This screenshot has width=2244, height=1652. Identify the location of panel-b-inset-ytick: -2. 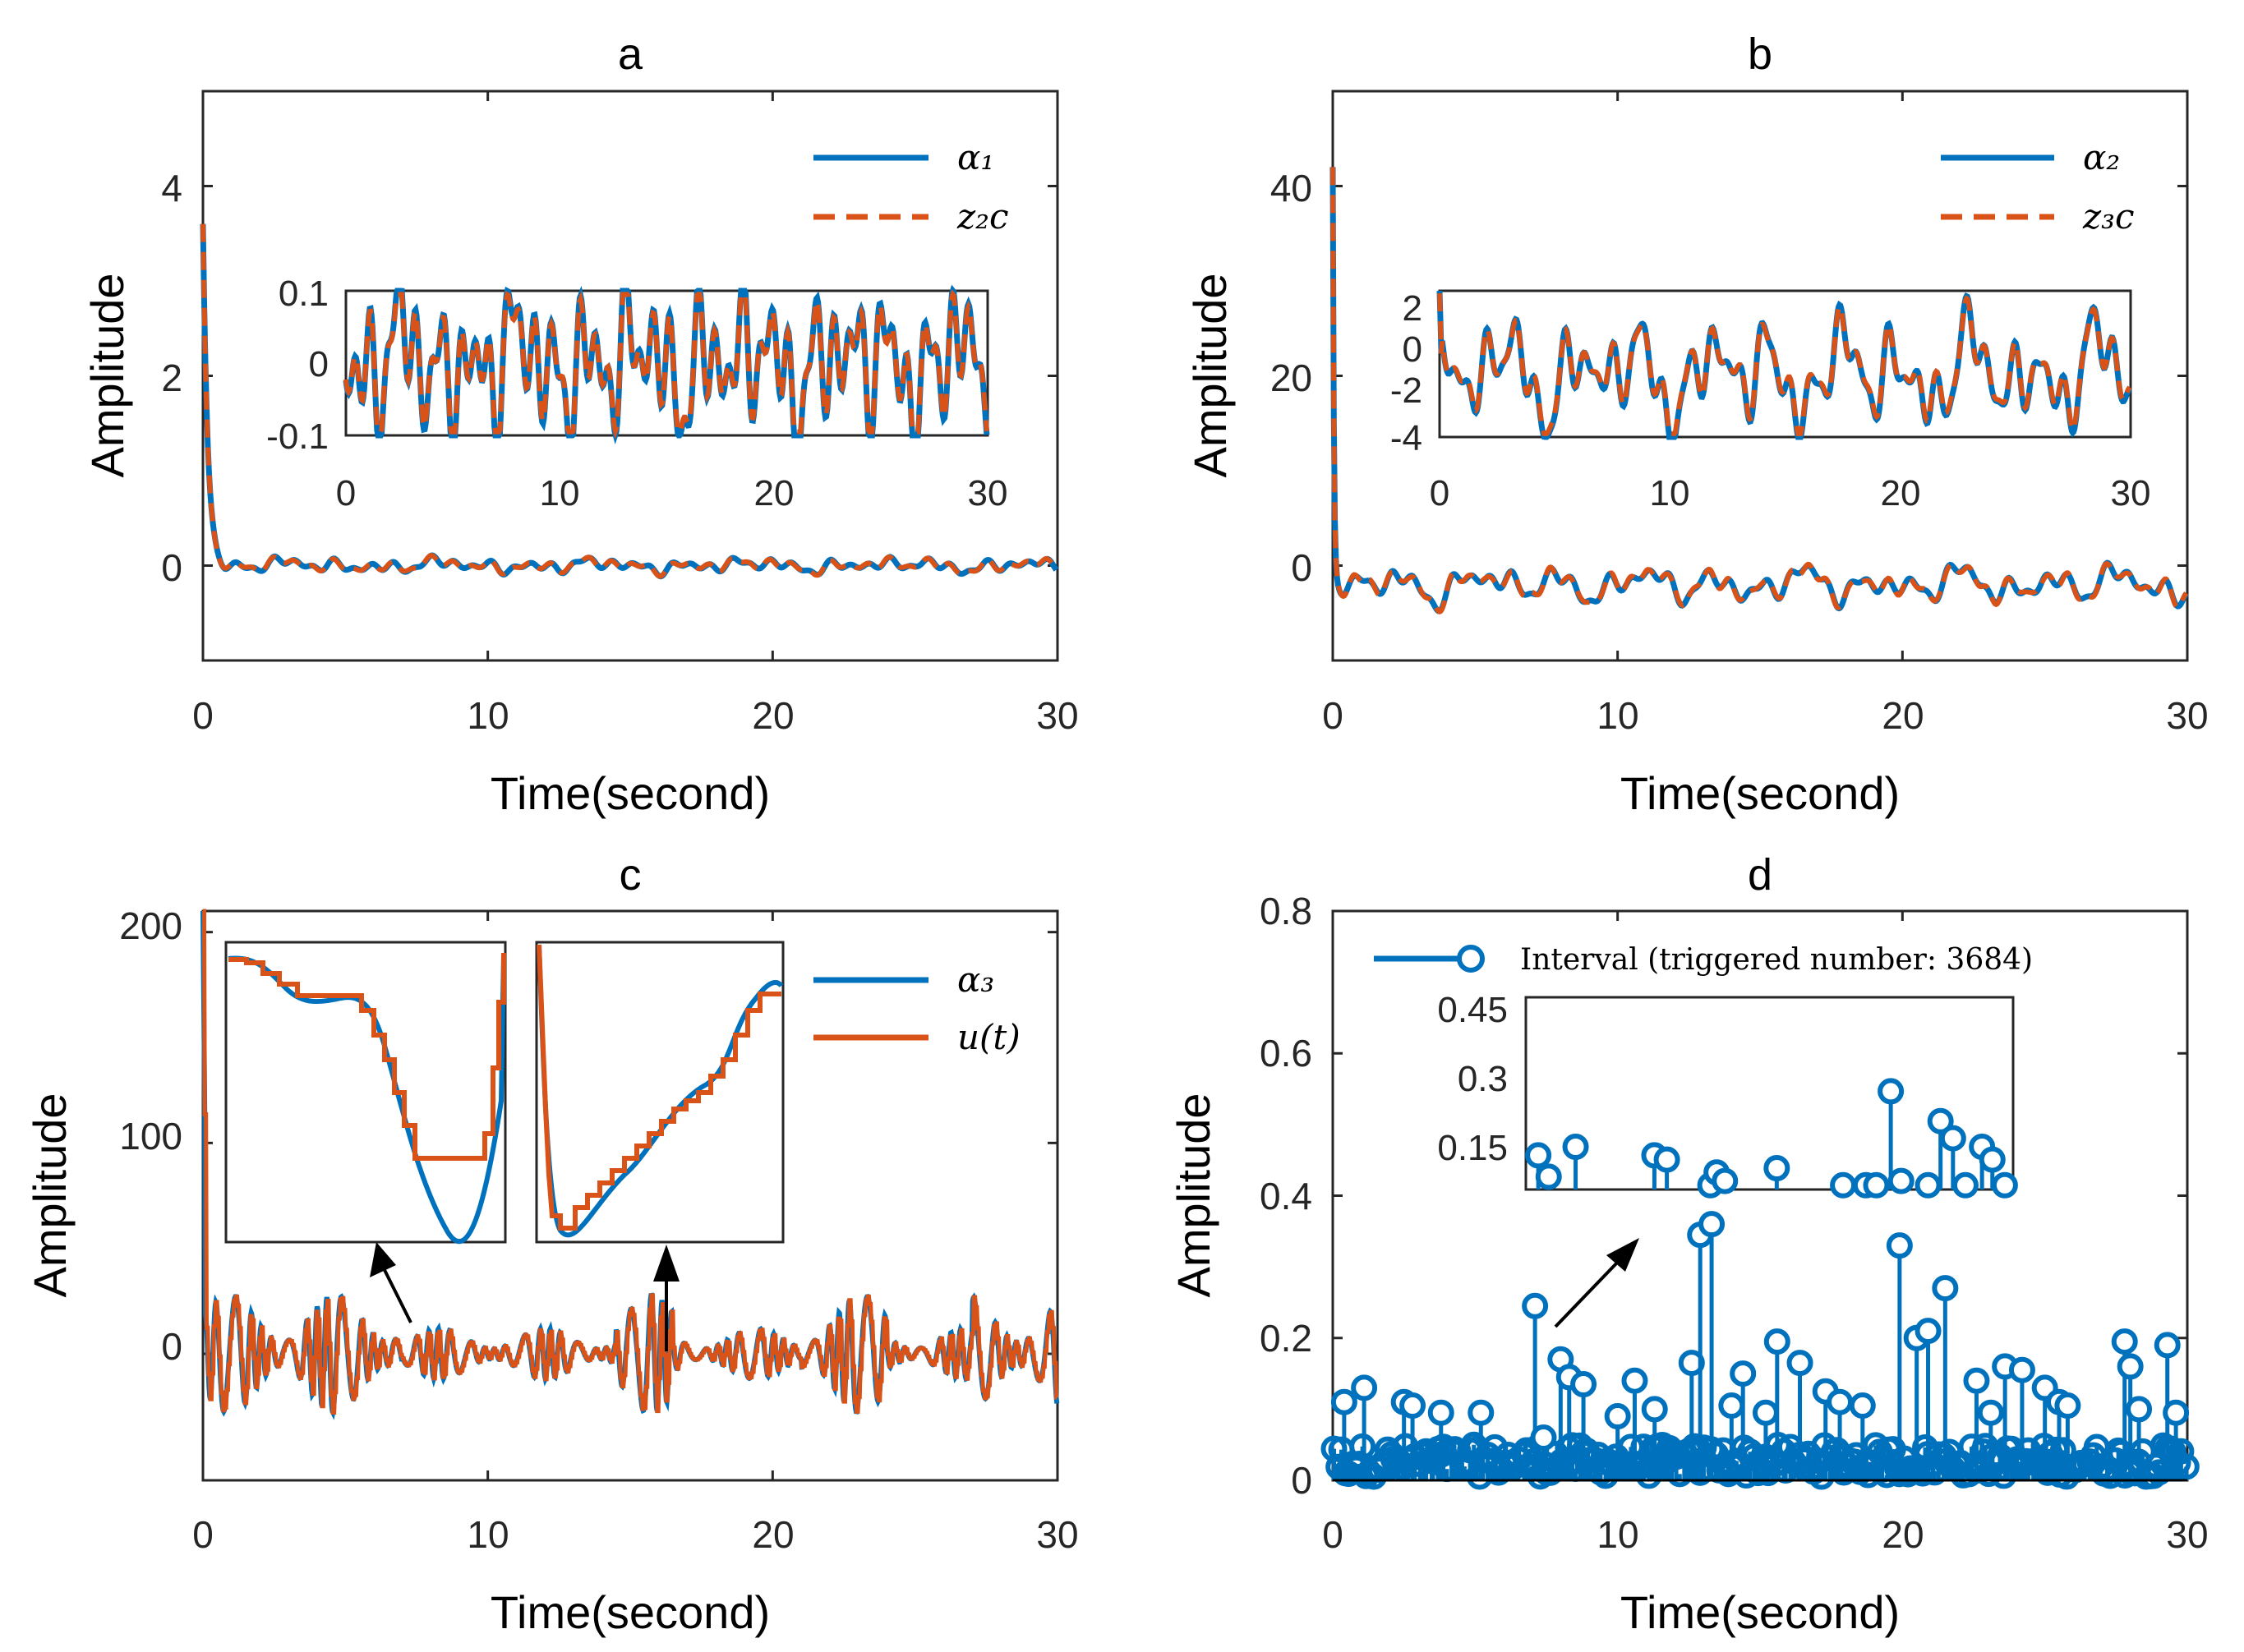
(1406, 391).